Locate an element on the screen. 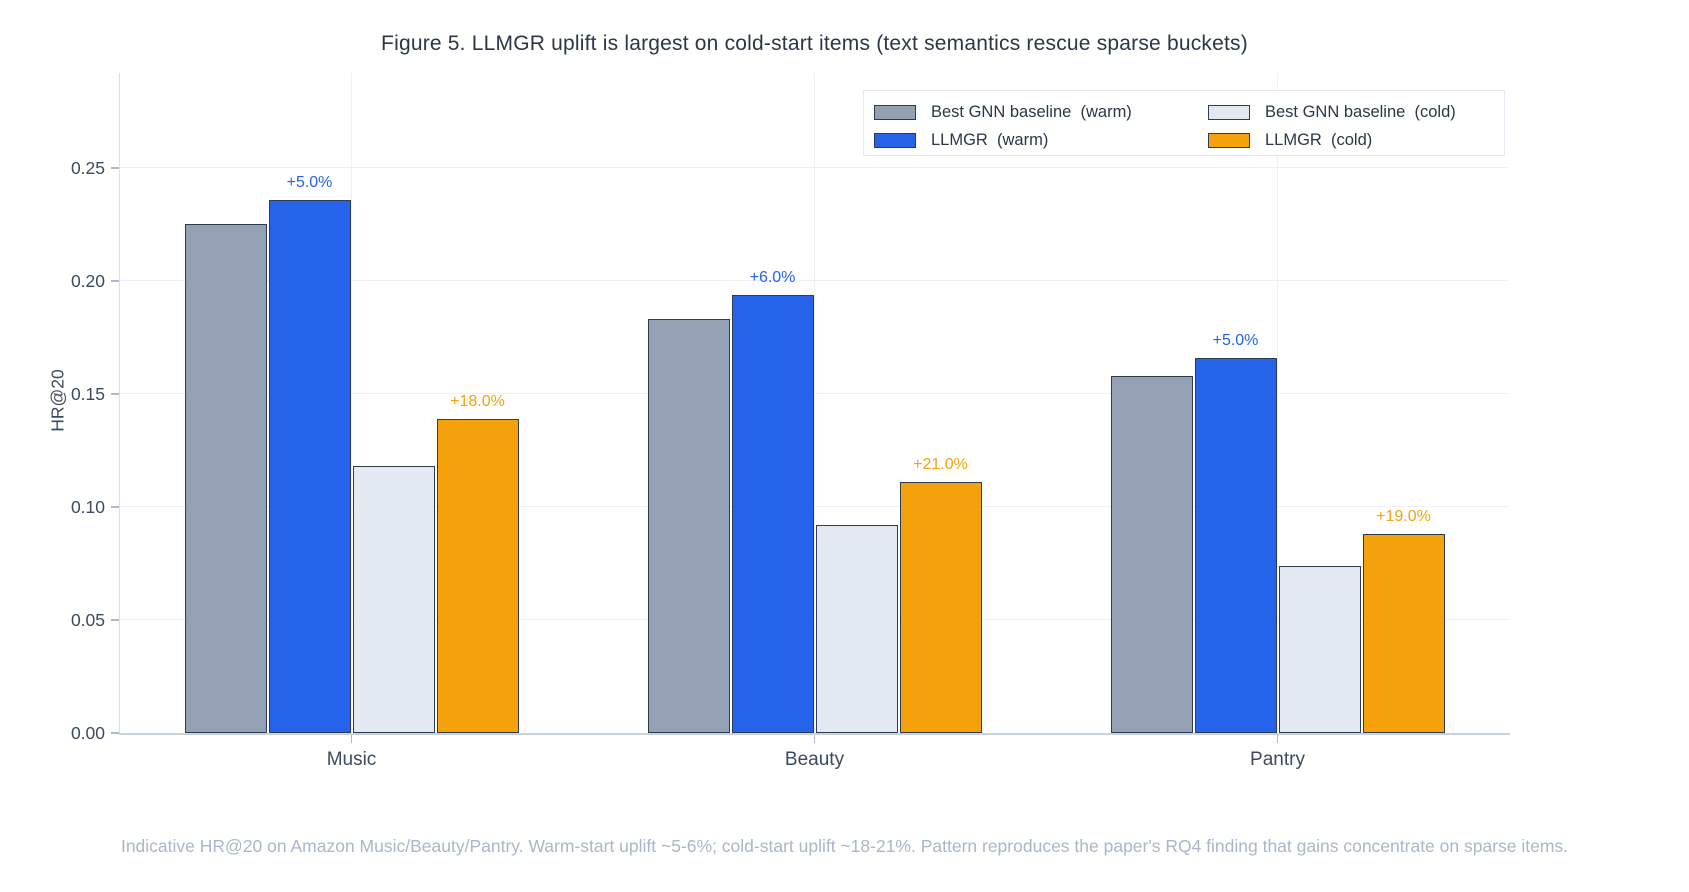 This screenshot has width=1689, height=892. x-axis-line is located at coordinates (814, 734).